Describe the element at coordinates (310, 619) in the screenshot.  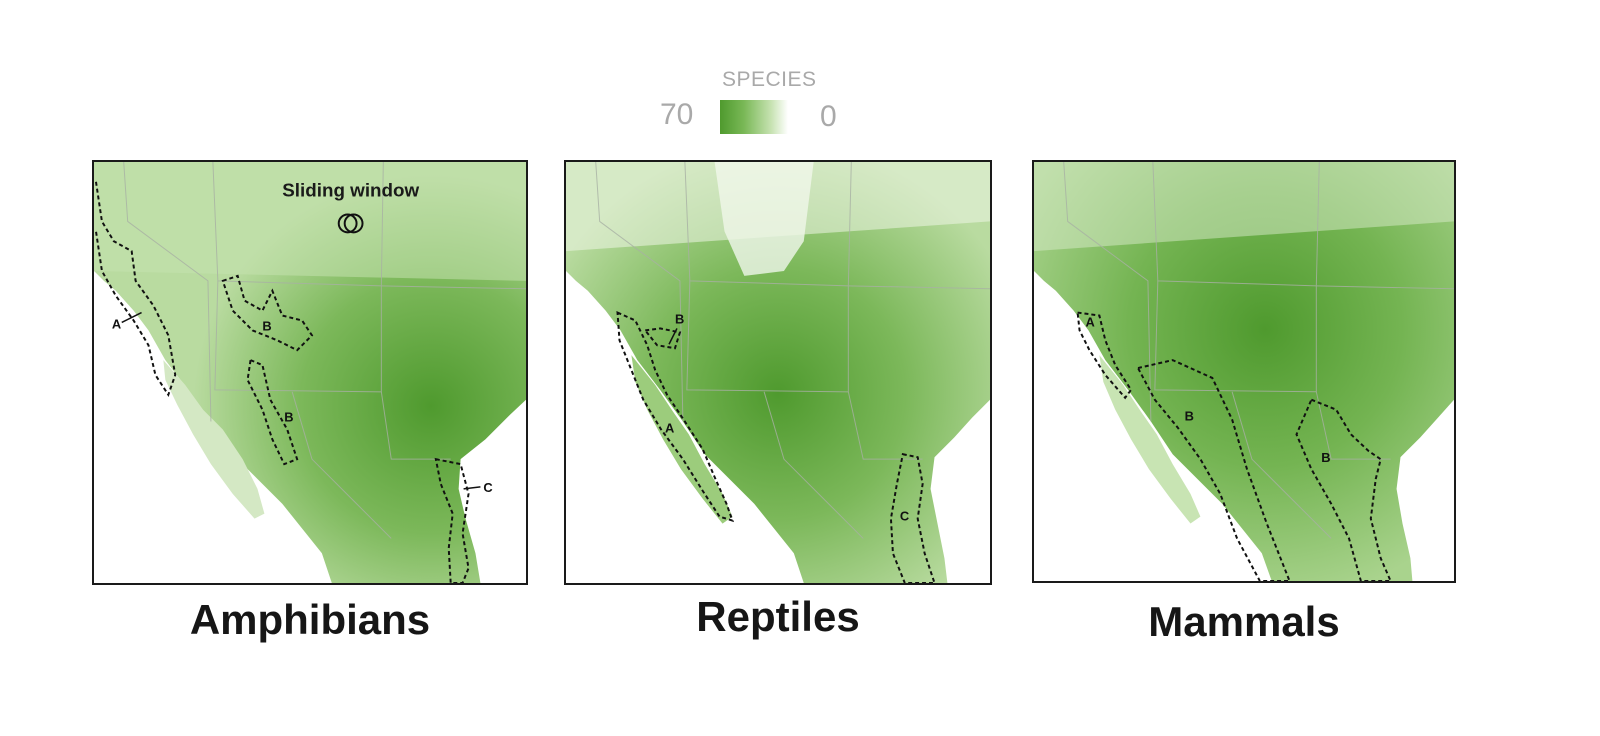
I see `amphibians-caption: Amphibians` at that location.